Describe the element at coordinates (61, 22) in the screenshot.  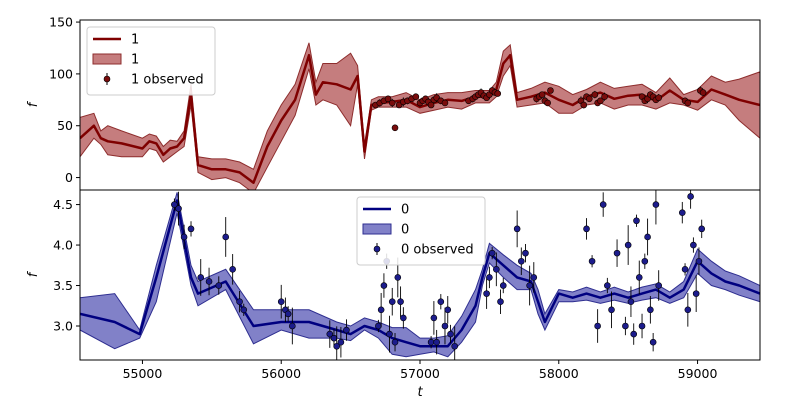
I see `y-tick-label: 150` at that location.